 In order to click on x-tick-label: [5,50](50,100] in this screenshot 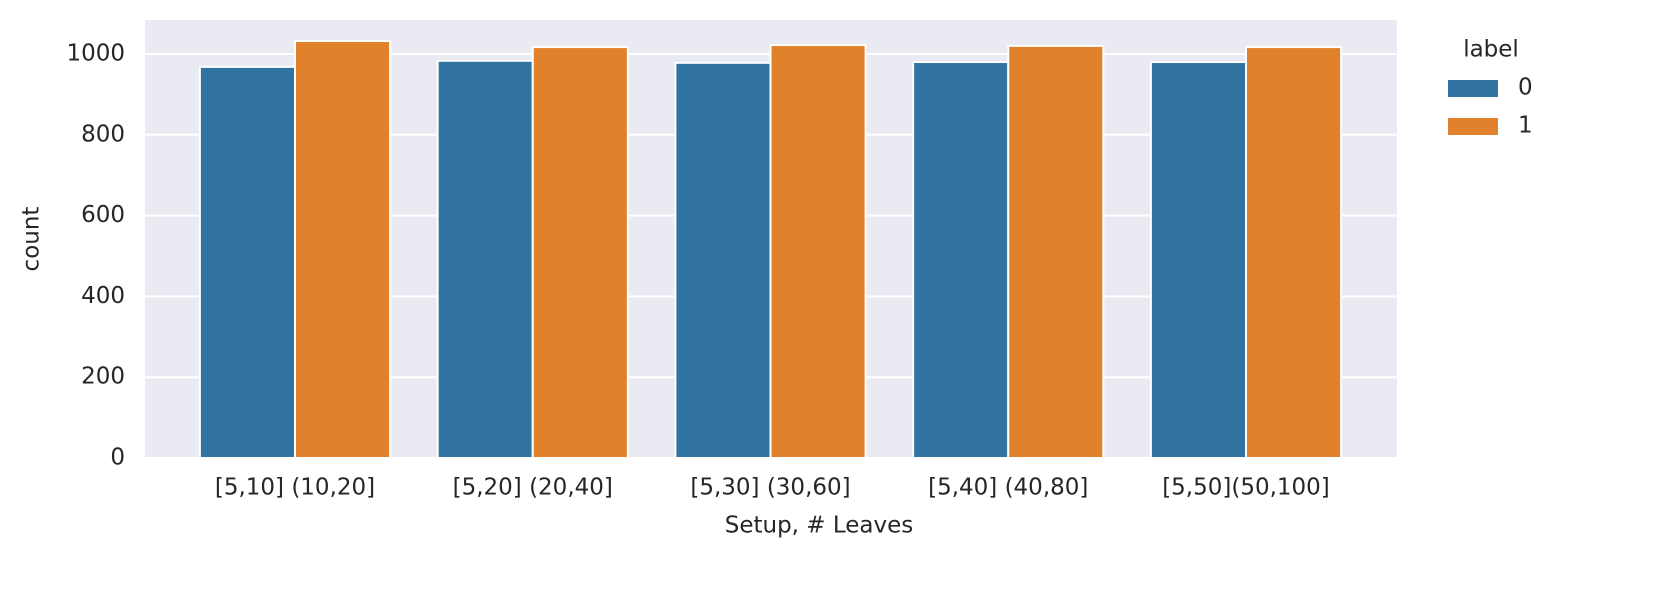, I will do `click(1246, 488)`.